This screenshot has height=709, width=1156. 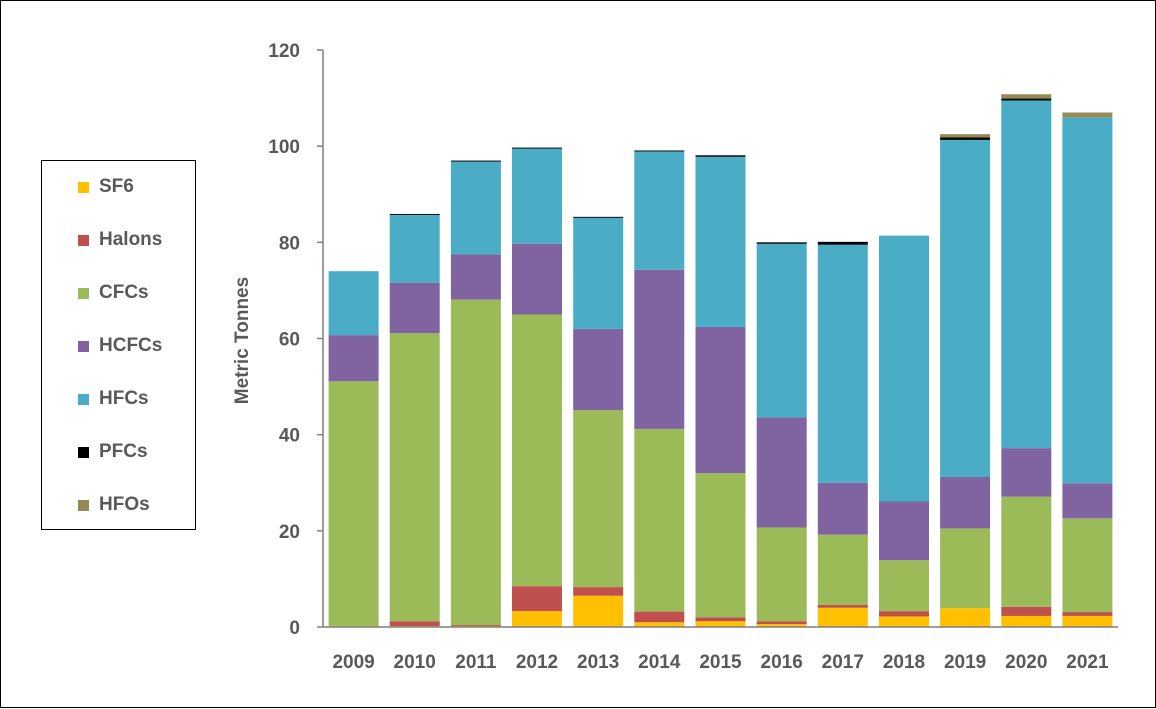 I want to click on x-tick-label: 2012, so click(x=537, y=662).